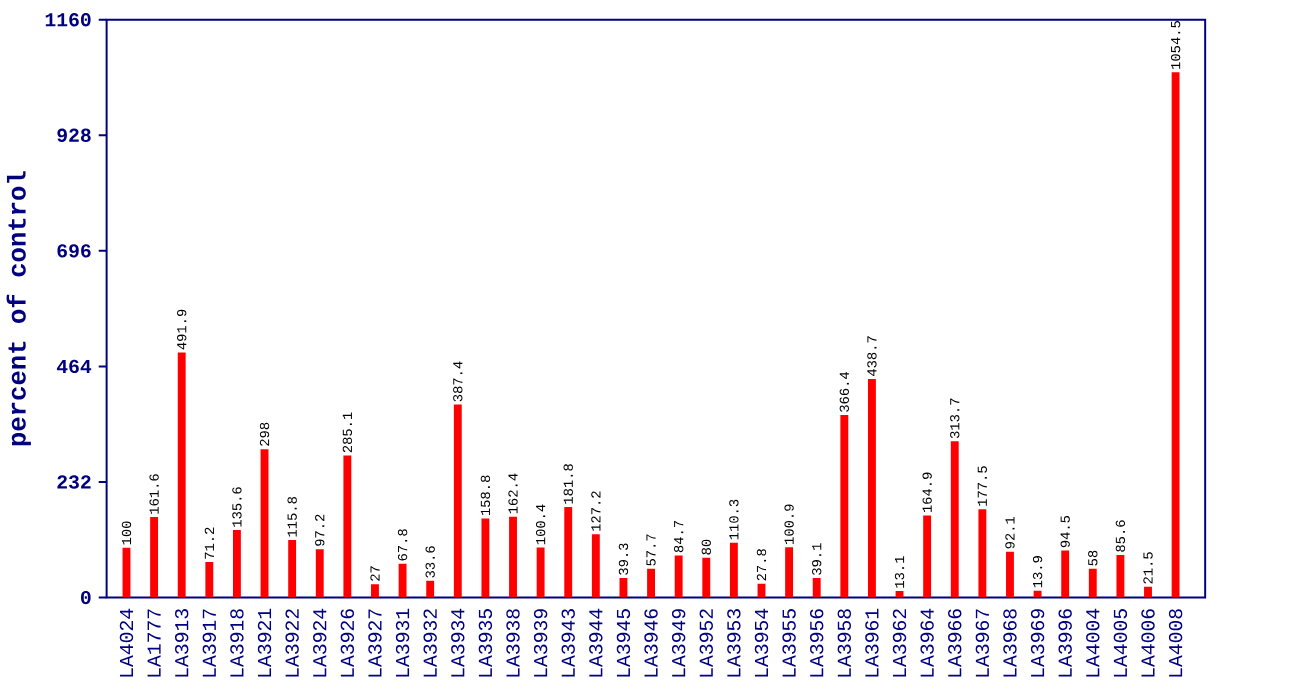  Describe the element at coordinates (154, 643) in the screenshot. I see `x-tick-label: LA1777` at that location.